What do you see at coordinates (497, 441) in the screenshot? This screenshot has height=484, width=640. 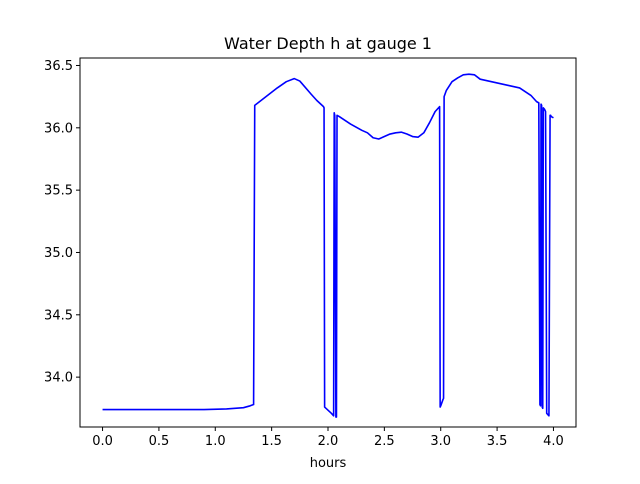 I see `x-tick-label: 3.5` at bounding box center [497, 441].